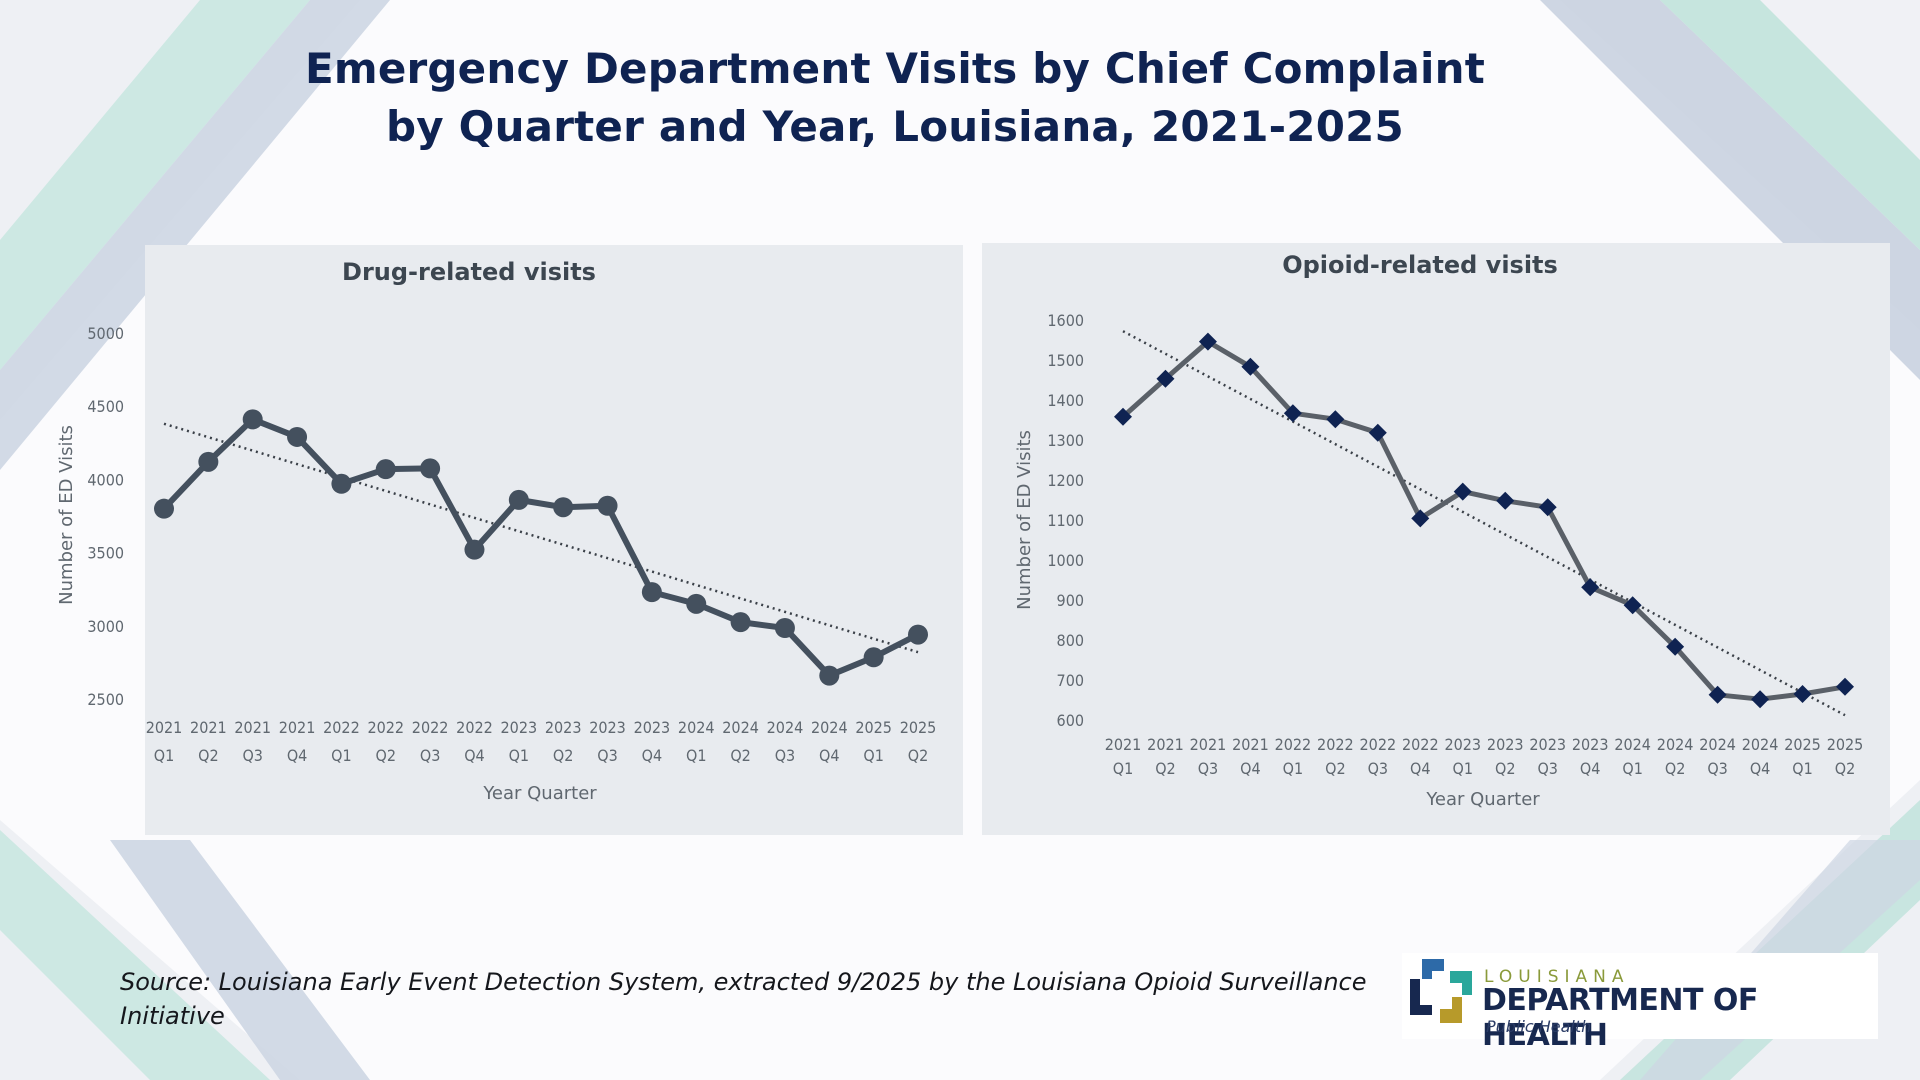  What do you see at coordinates (1065, 560) in the screenshot?
I see `opioid-y-tick-label: 1000` at bounding box center [1065, 560].